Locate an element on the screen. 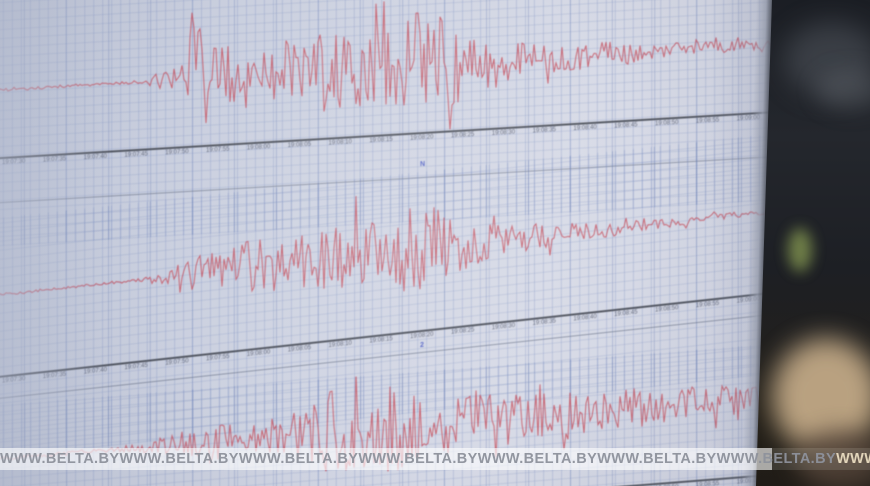 Image resolution: width=870 pixels, height=486 pixels. tick-label: 19:08:55 is located at coordinates (707, 483).